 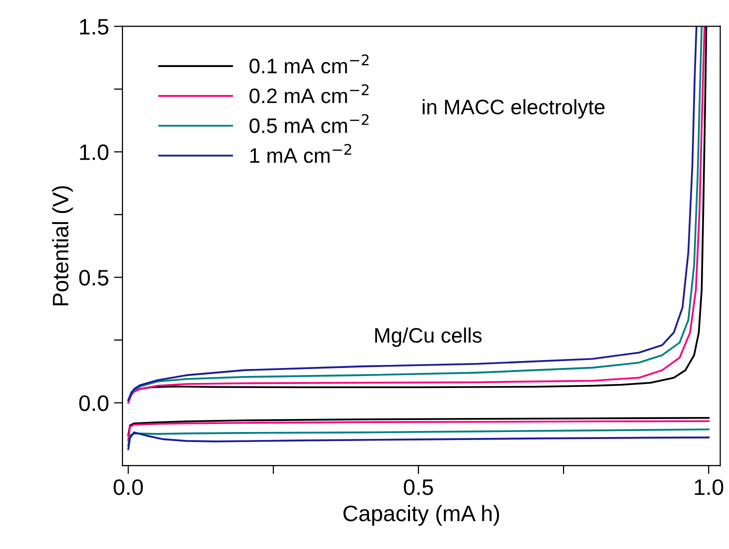 What do you see at coordinates (94, 27) in the screenshot?
I see `y-tick-label: 1.5` at bounding box center [94, 27].